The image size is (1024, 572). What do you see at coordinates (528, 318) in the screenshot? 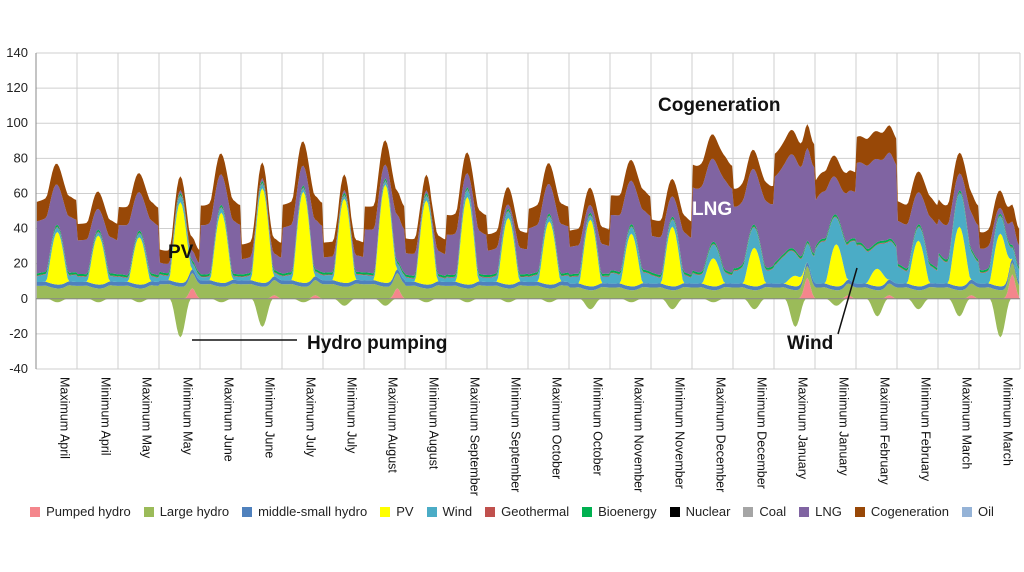
I see `area-pumping-negative` at bounding box center [528, 318].